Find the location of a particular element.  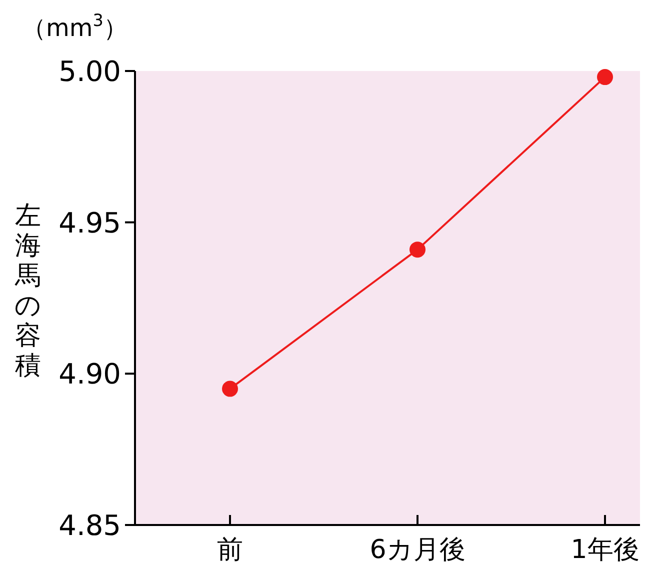

x-tick-label: 6カ月後 is located at coordinates (418, 550).